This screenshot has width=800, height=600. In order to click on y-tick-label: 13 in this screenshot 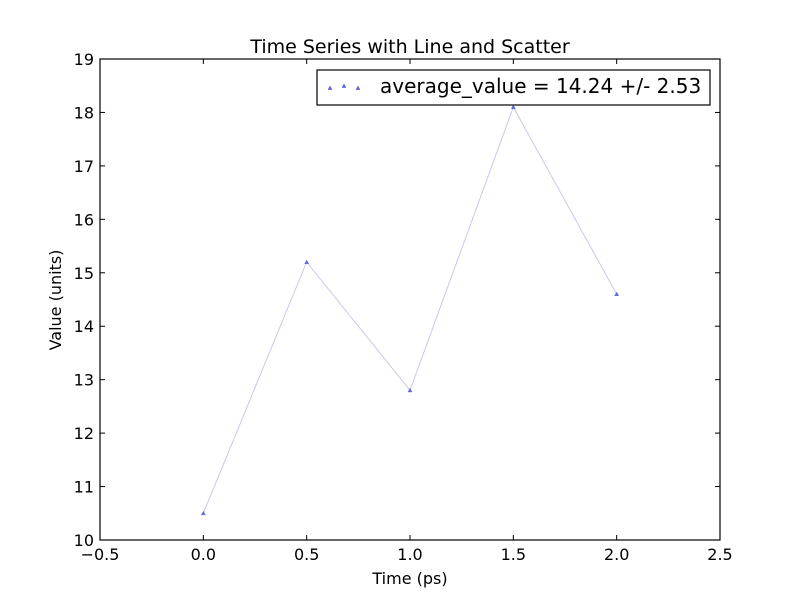, I will do `click(84, 380)`.